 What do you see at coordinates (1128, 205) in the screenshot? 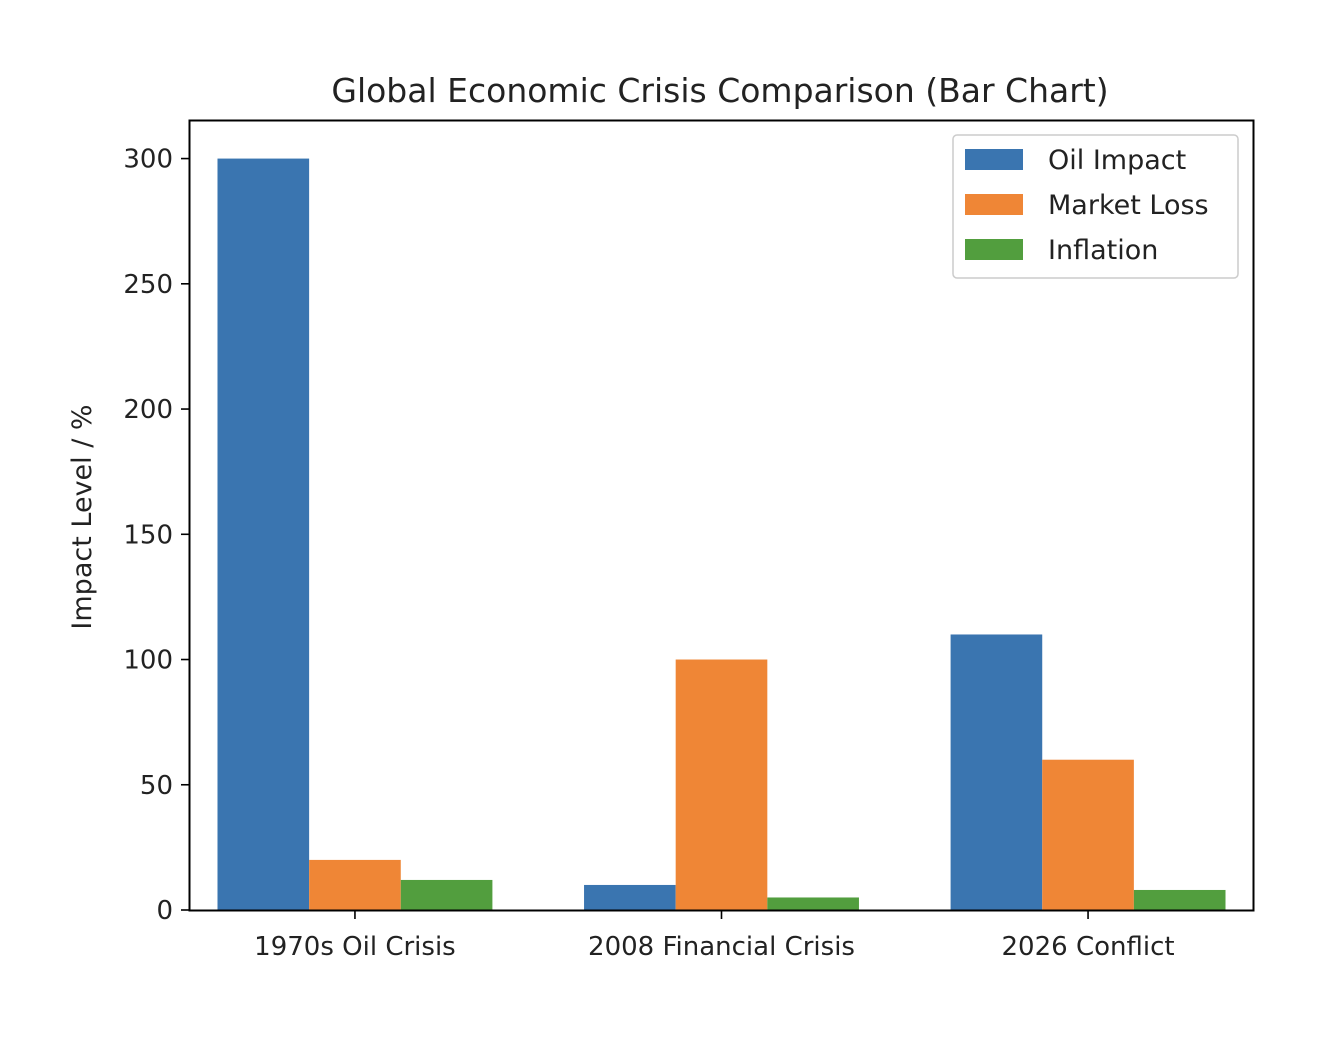
I see `legend-label: Market Loss` at bounding box center [1128, 205].